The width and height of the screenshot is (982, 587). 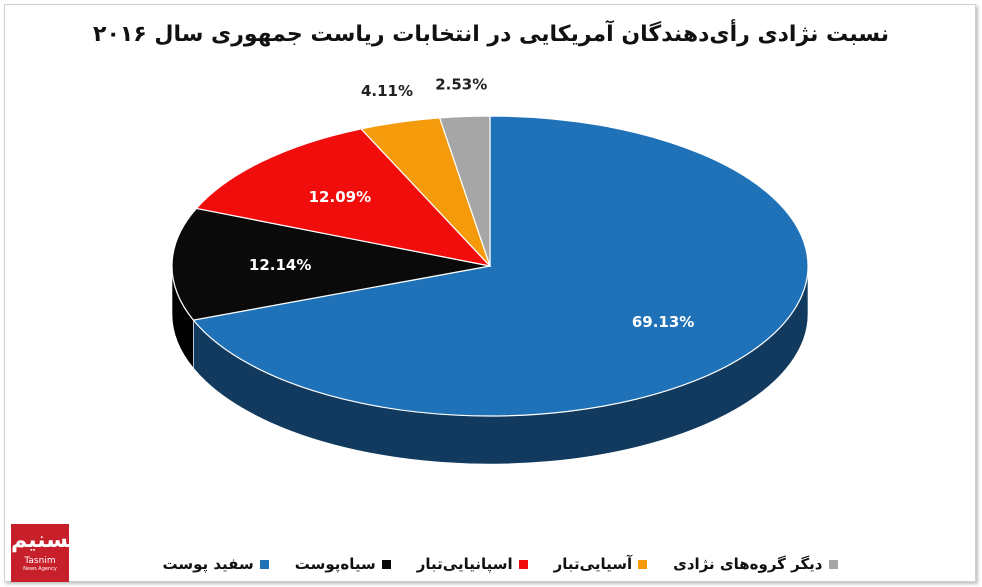 What do you see at coordinates (40, 569) in the screenshot?
I see `logo-sub: News Agency` at bounding box center [40, 569].